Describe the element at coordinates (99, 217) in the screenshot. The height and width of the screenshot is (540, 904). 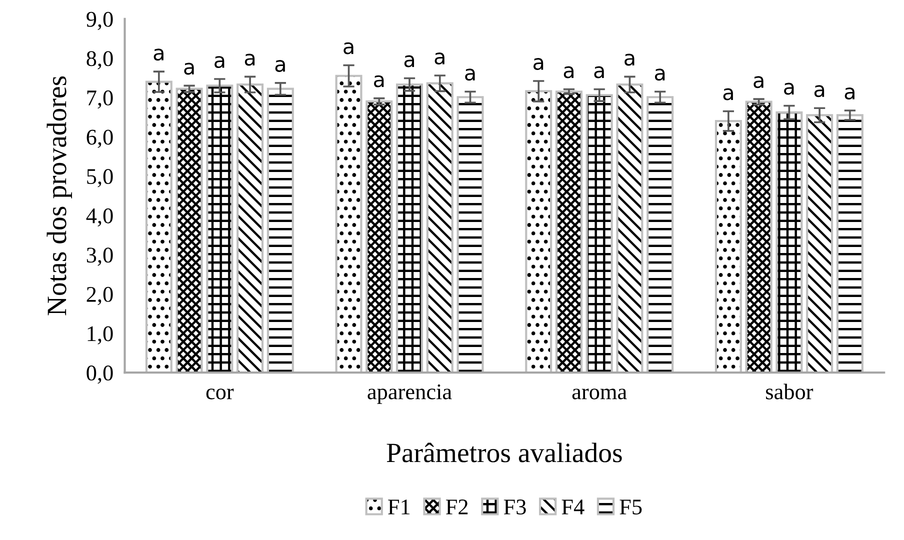
I see `y-tick-label: 4,0` at that location.